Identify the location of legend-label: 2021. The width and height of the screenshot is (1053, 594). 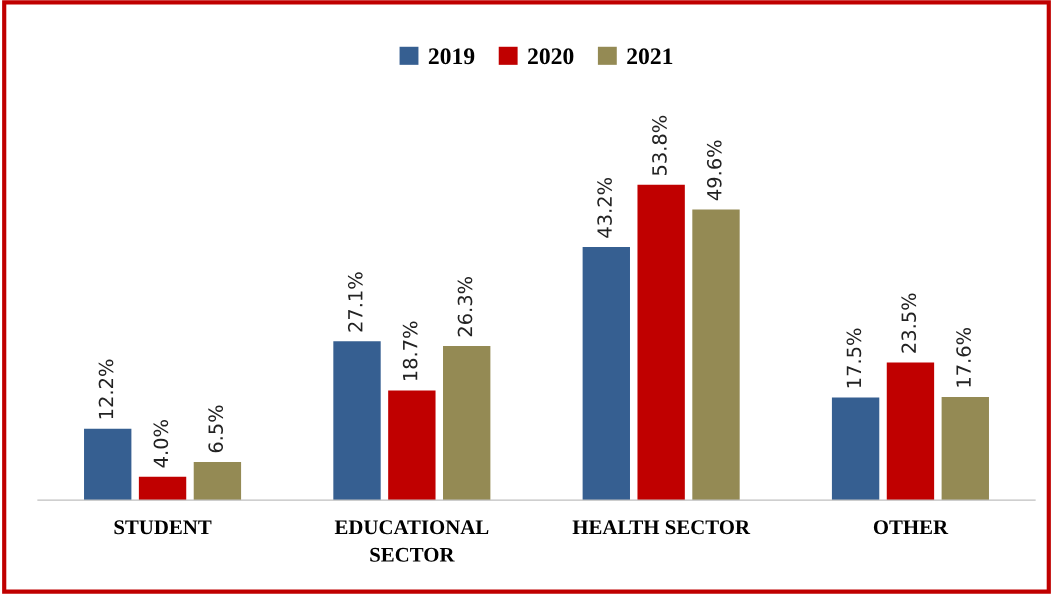
(650, 56).